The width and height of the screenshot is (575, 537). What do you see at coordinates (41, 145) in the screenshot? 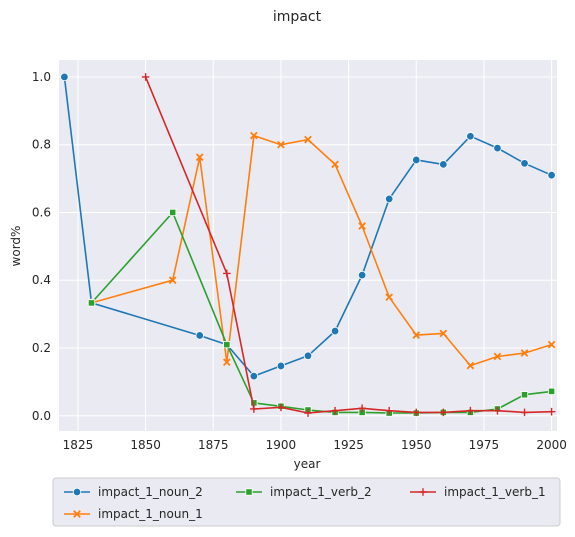
I see `y-tick-label: 0.8` at bounding box center [41, 145].